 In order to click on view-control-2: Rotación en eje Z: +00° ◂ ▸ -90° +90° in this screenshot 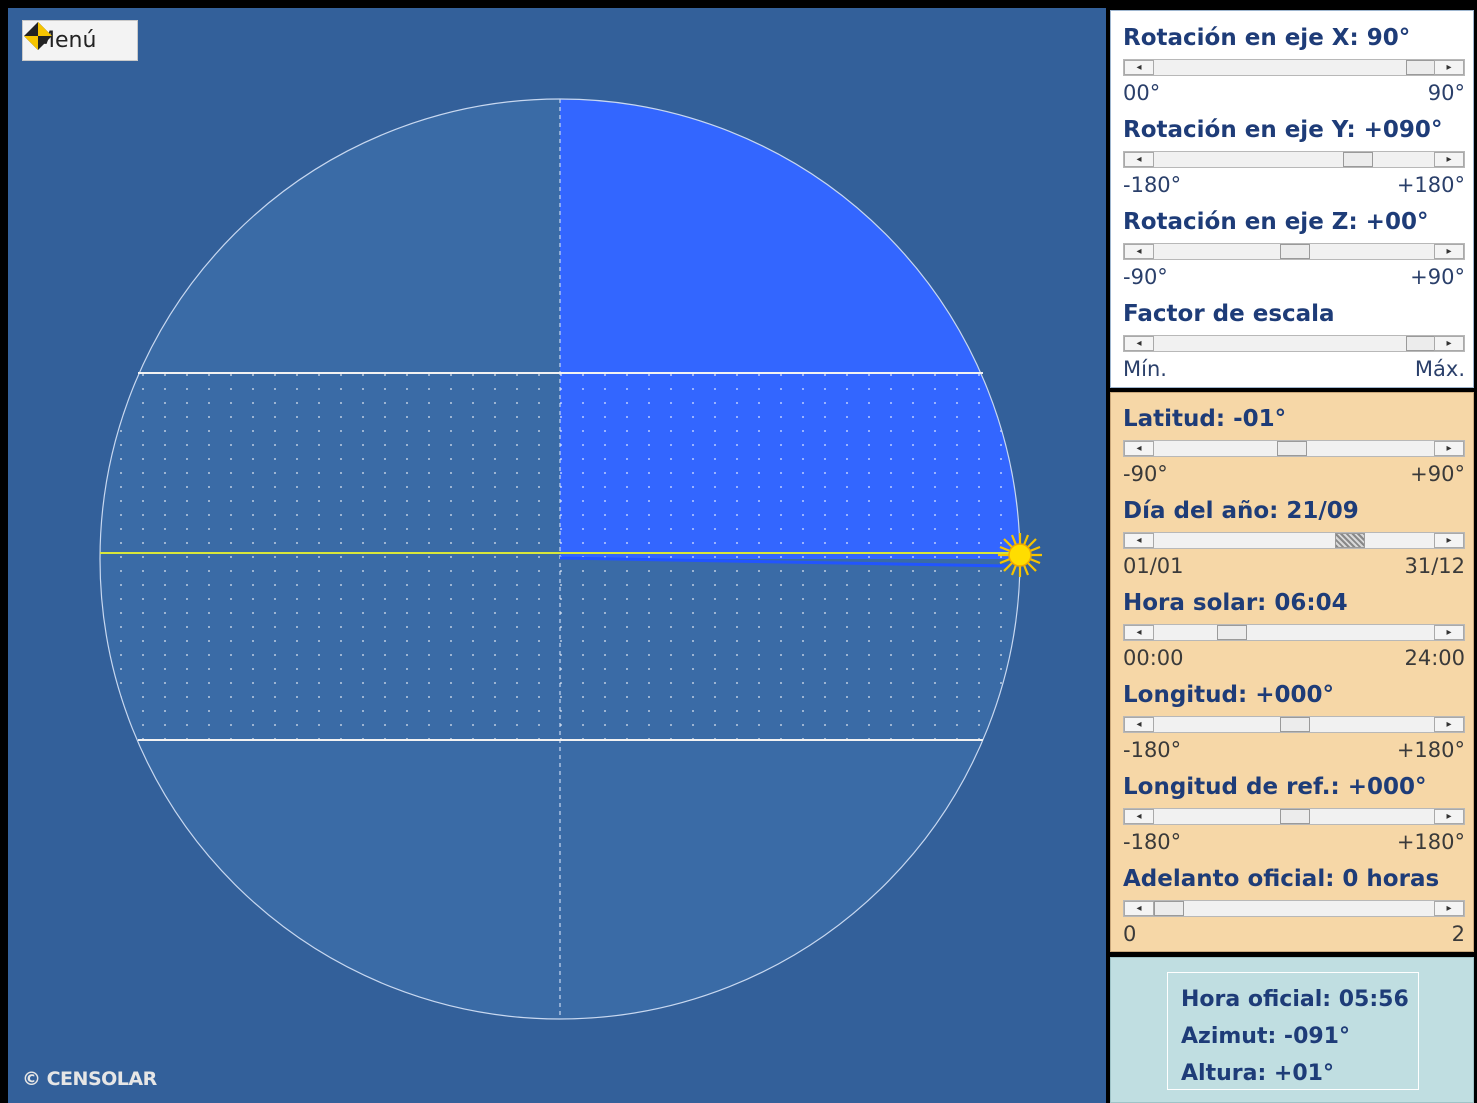, I will do `click(1294, 222)`.